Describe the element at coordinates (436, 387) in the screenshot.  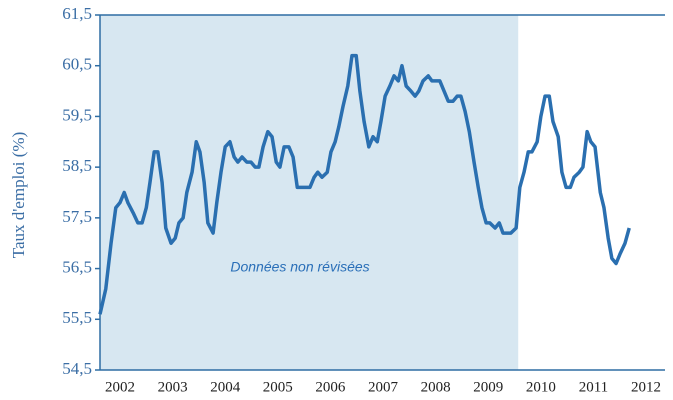
I see `x-tick-label: 2008` at that location.